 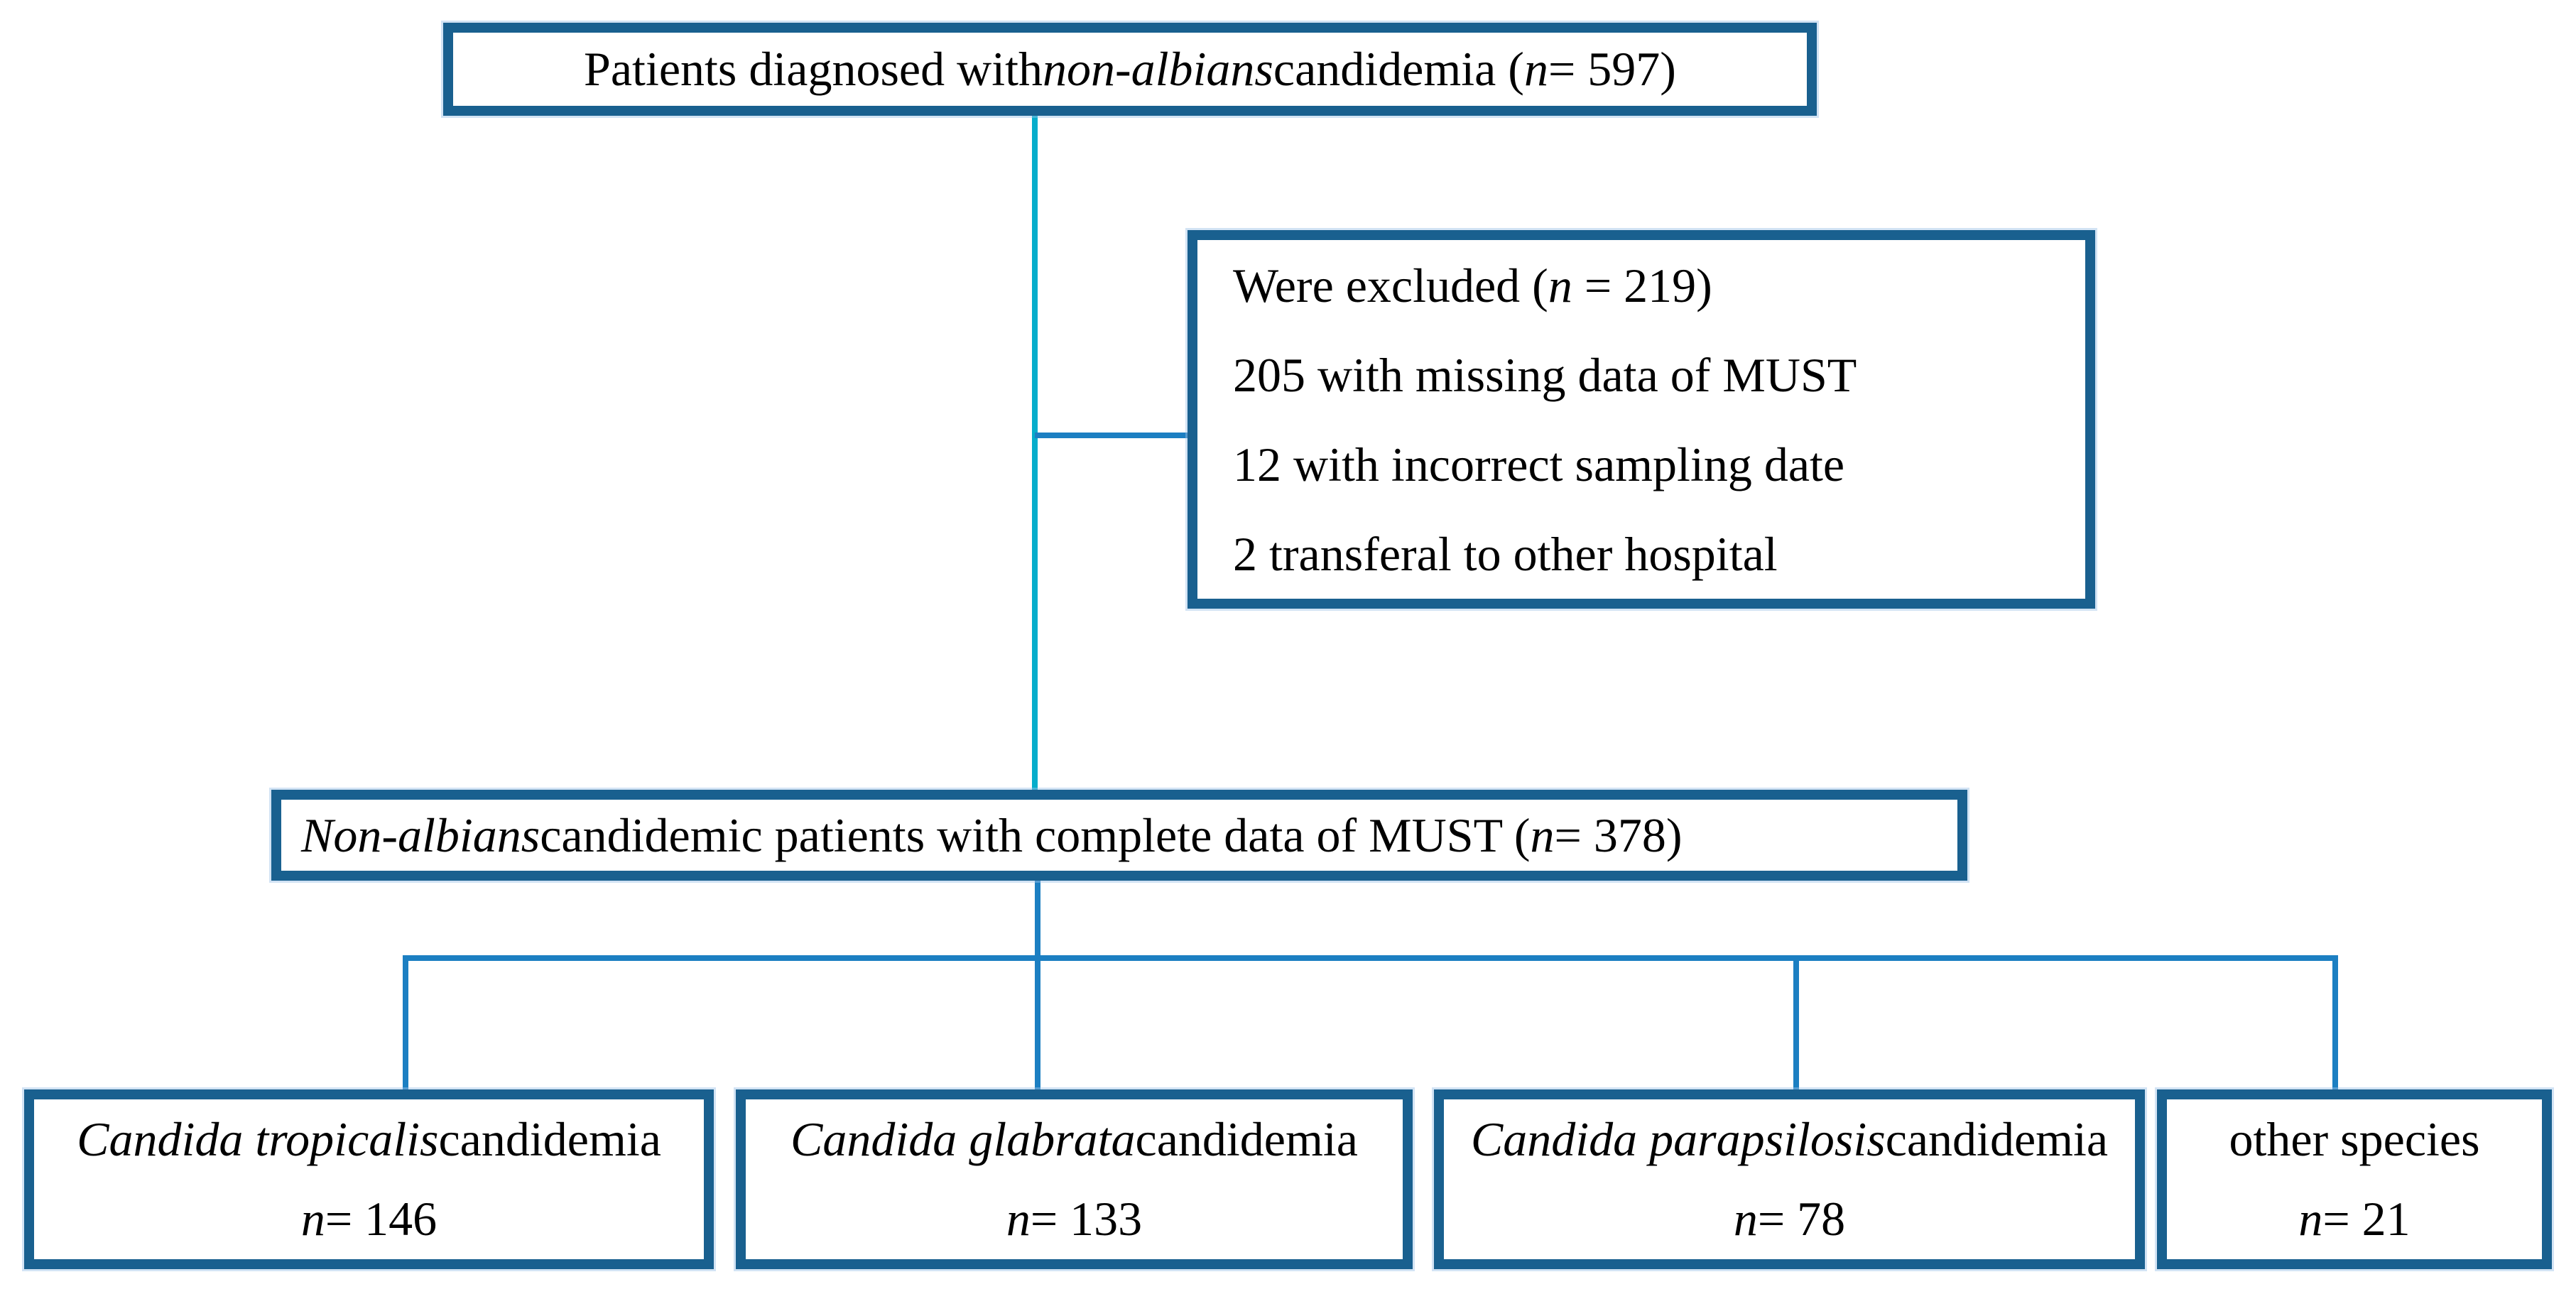 What do you see at coordinates (1074, 1179) in the screenshot?
I see `node-glabrata: Candida glabrata candidemia n = 133` at bounding box center [1074, 1179].